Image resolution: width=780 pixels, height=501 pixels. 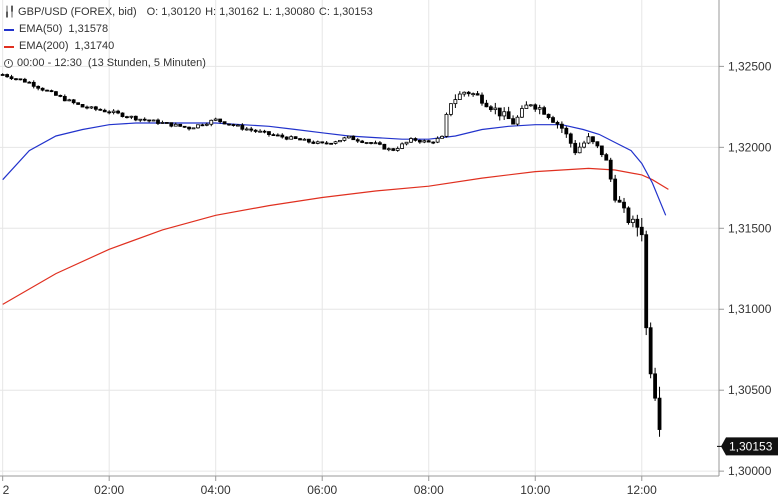 What do you see at coordinates (41, 29) in the screenshot?
I see `ema50-name: EMA(50)` at bounding box center [41, 29].